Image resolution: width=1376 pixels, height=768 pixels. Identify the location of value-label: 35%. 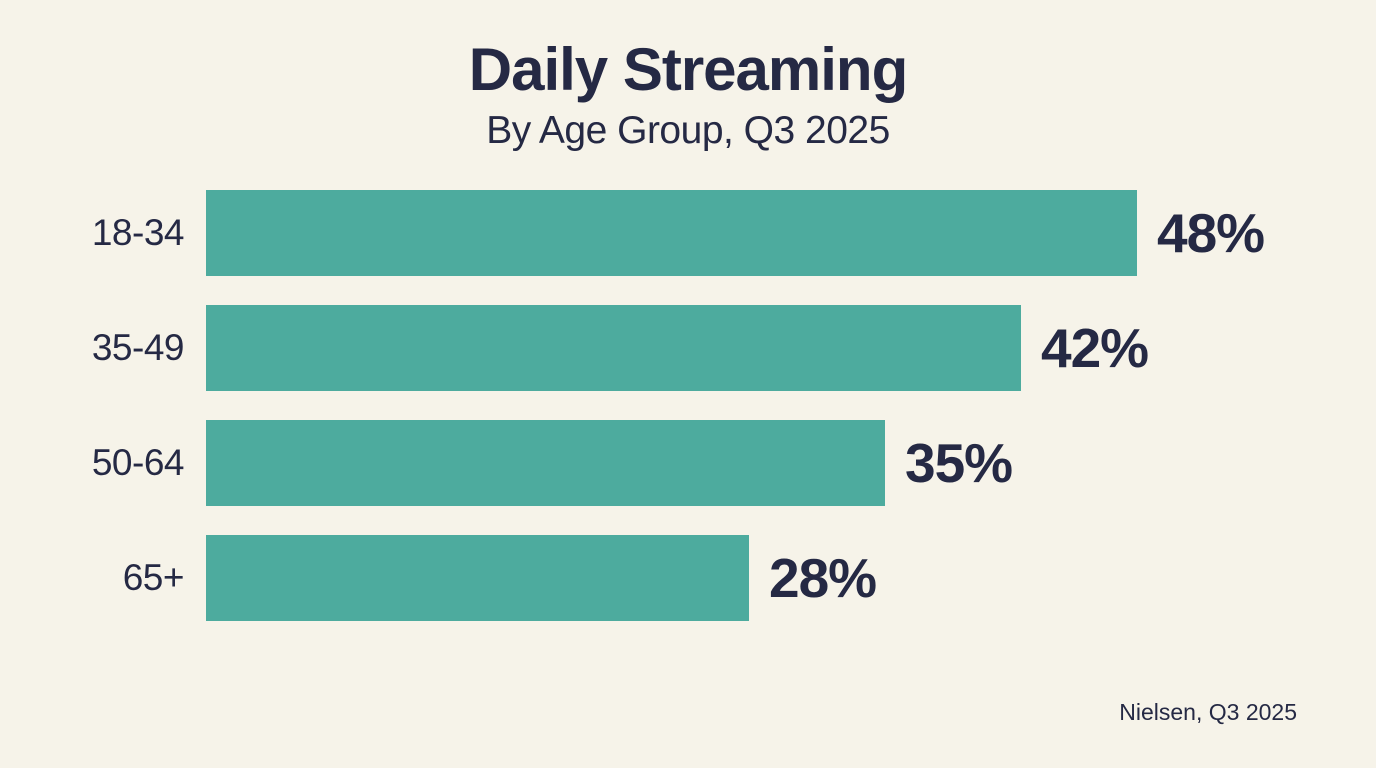
(959, 463).